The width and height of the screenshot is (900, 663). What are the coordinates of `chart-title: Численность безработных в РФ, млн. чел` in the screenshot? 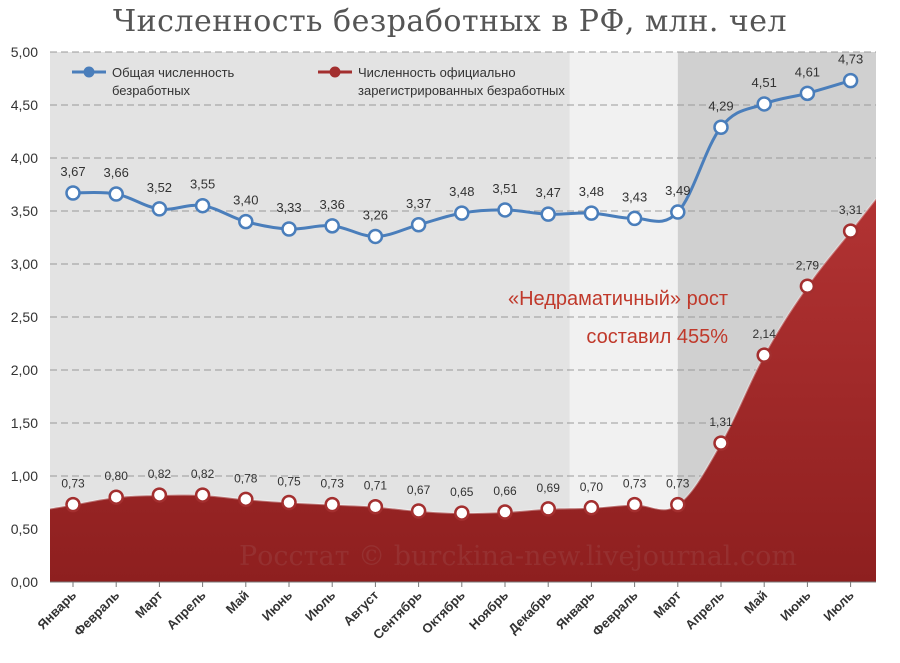 It's located at (450, 21).